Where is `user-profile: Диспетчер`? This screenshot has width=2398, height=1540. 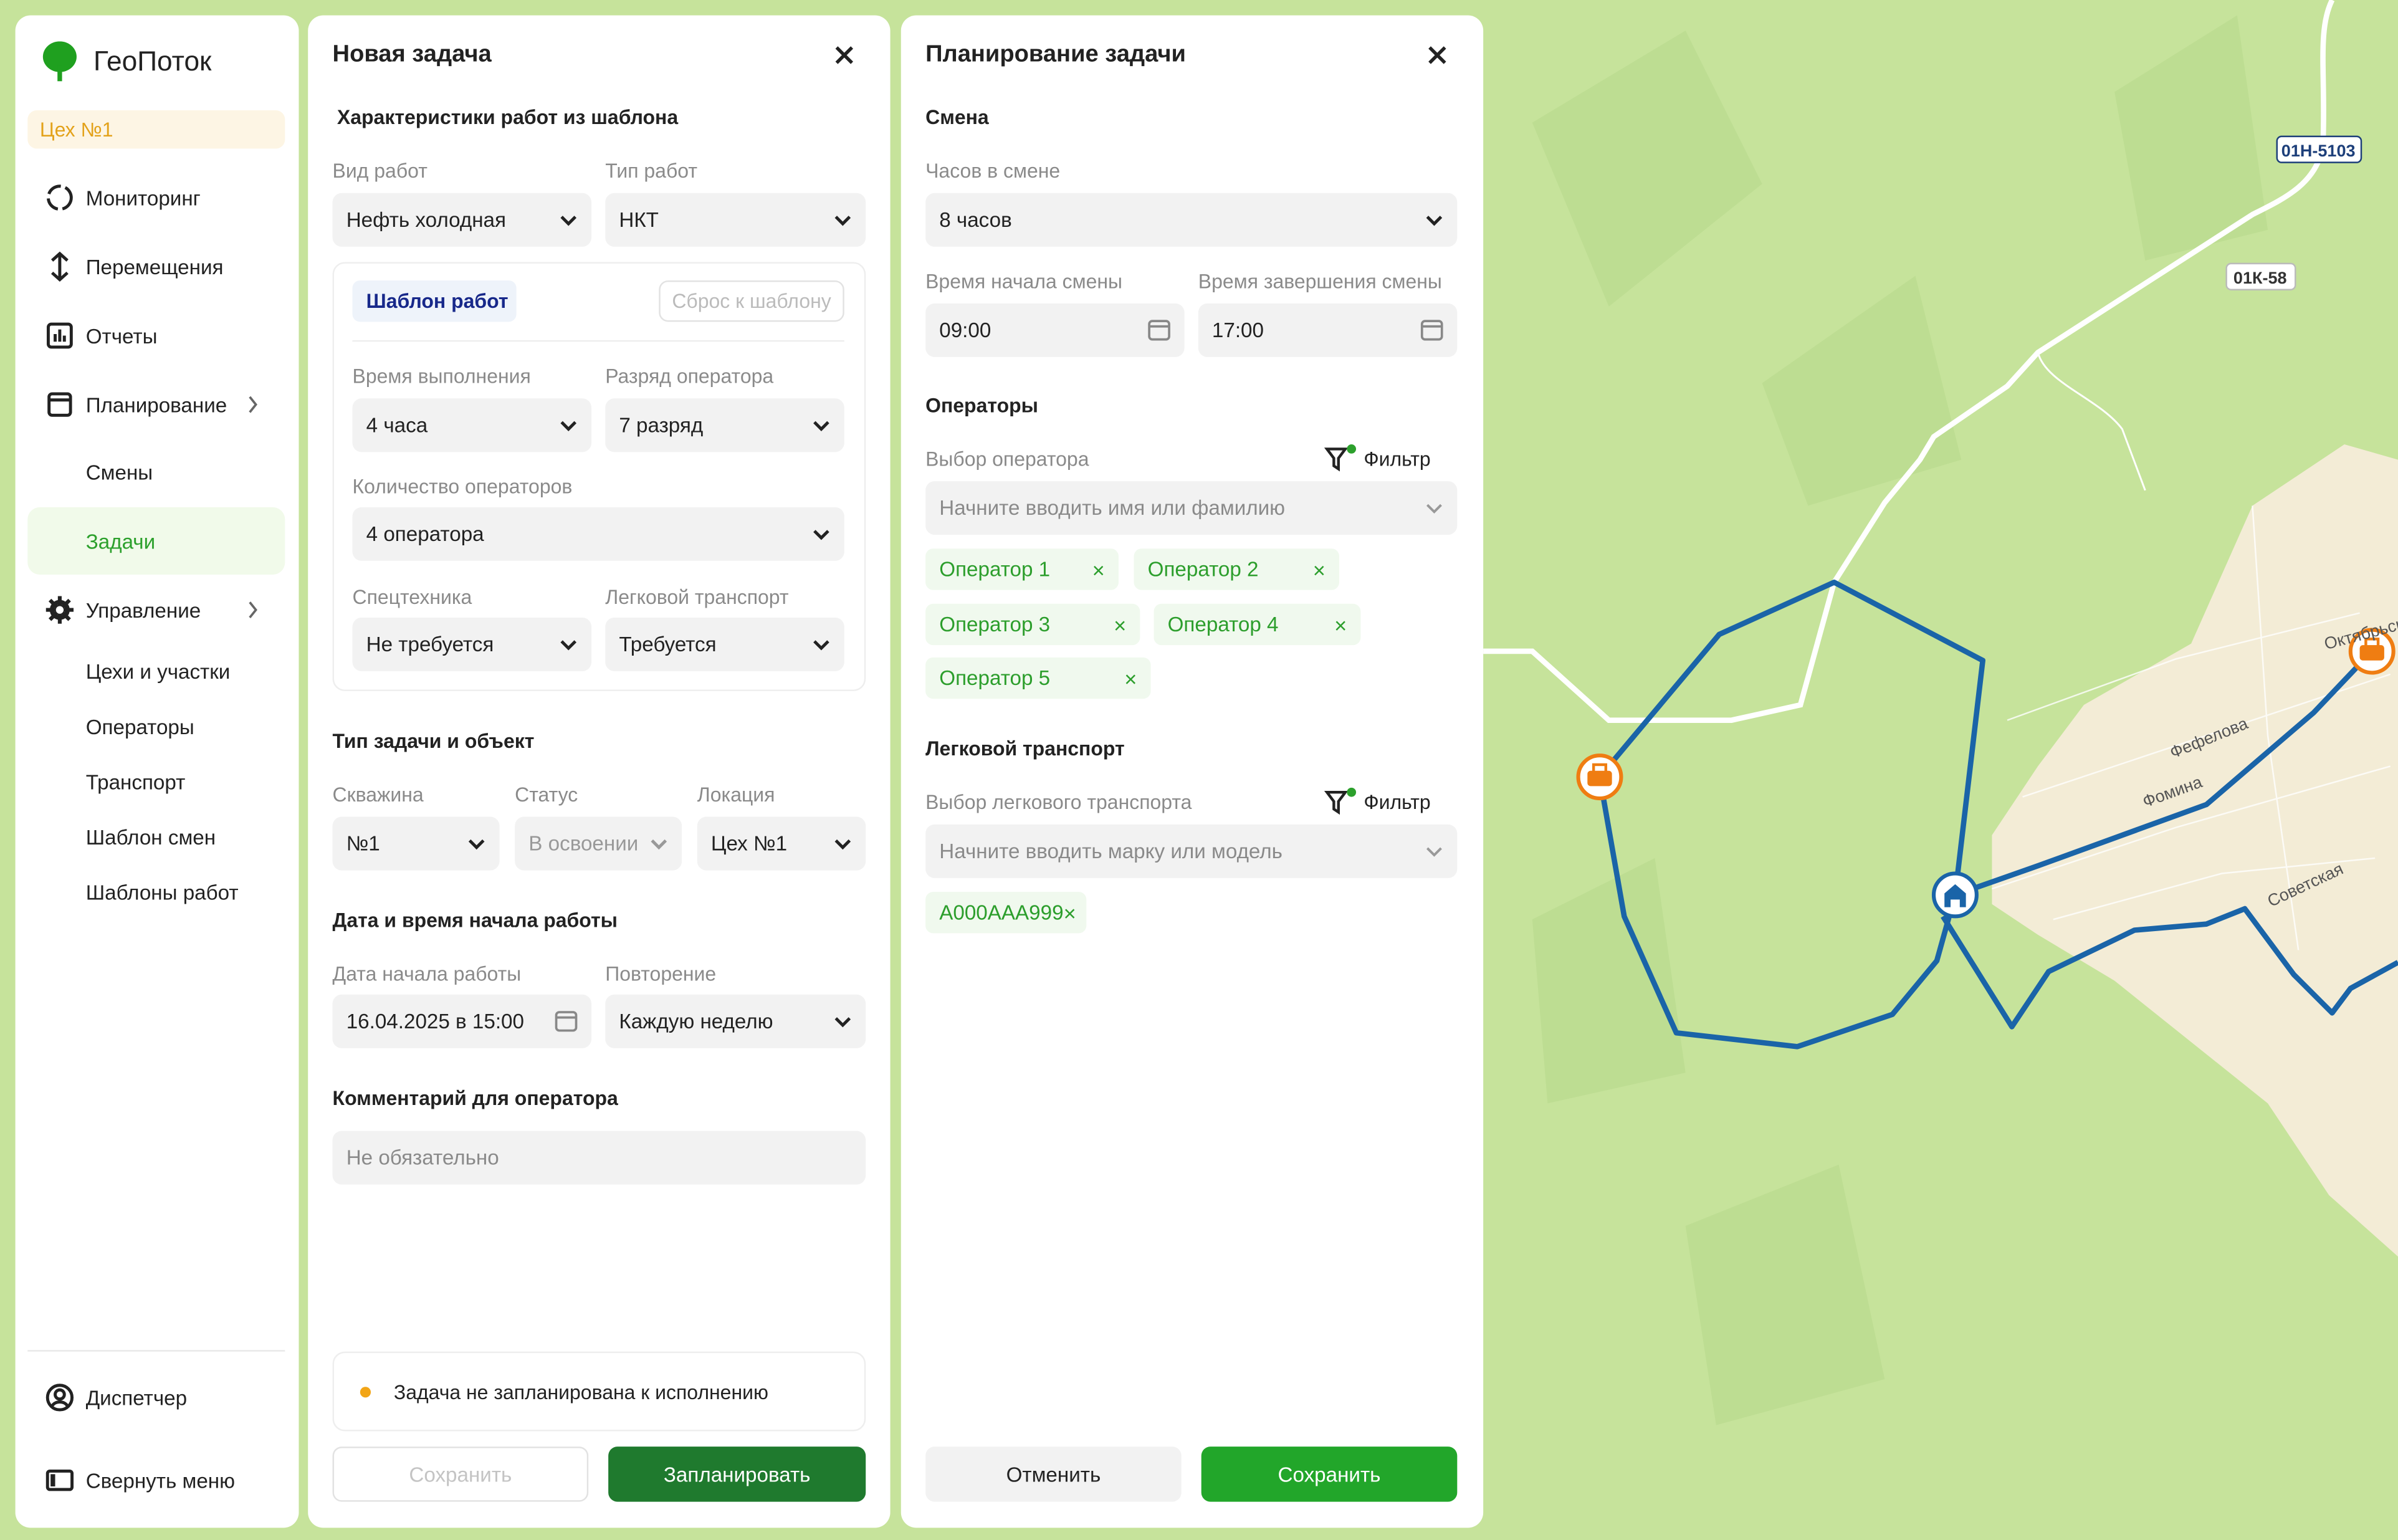 user-profile: Диспетчер is located at coordinates (156, 1397).